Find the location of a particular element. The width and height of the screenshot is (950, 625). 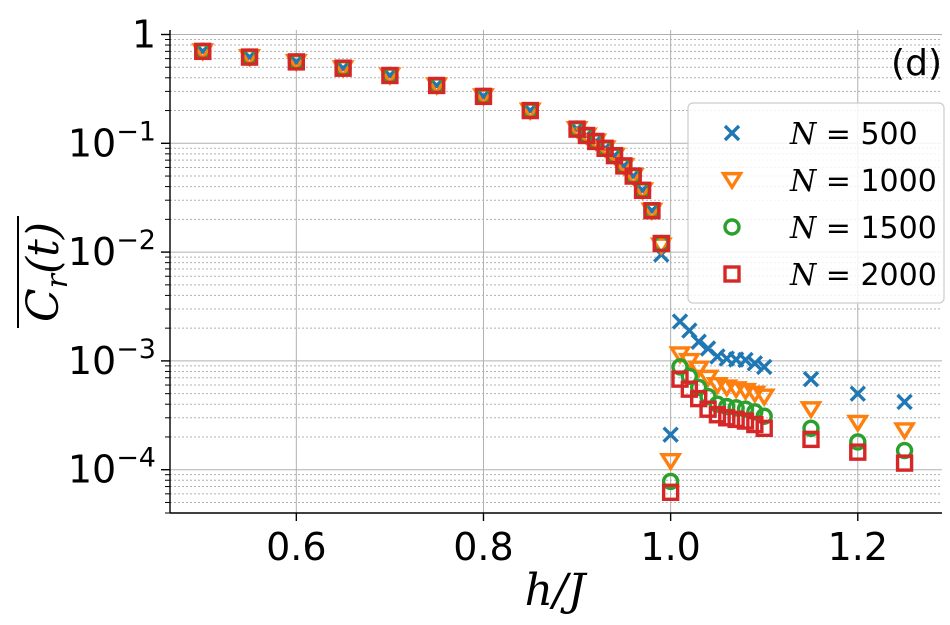

legend-item-2000: N = 2000 is located at coordinates (830, 275).